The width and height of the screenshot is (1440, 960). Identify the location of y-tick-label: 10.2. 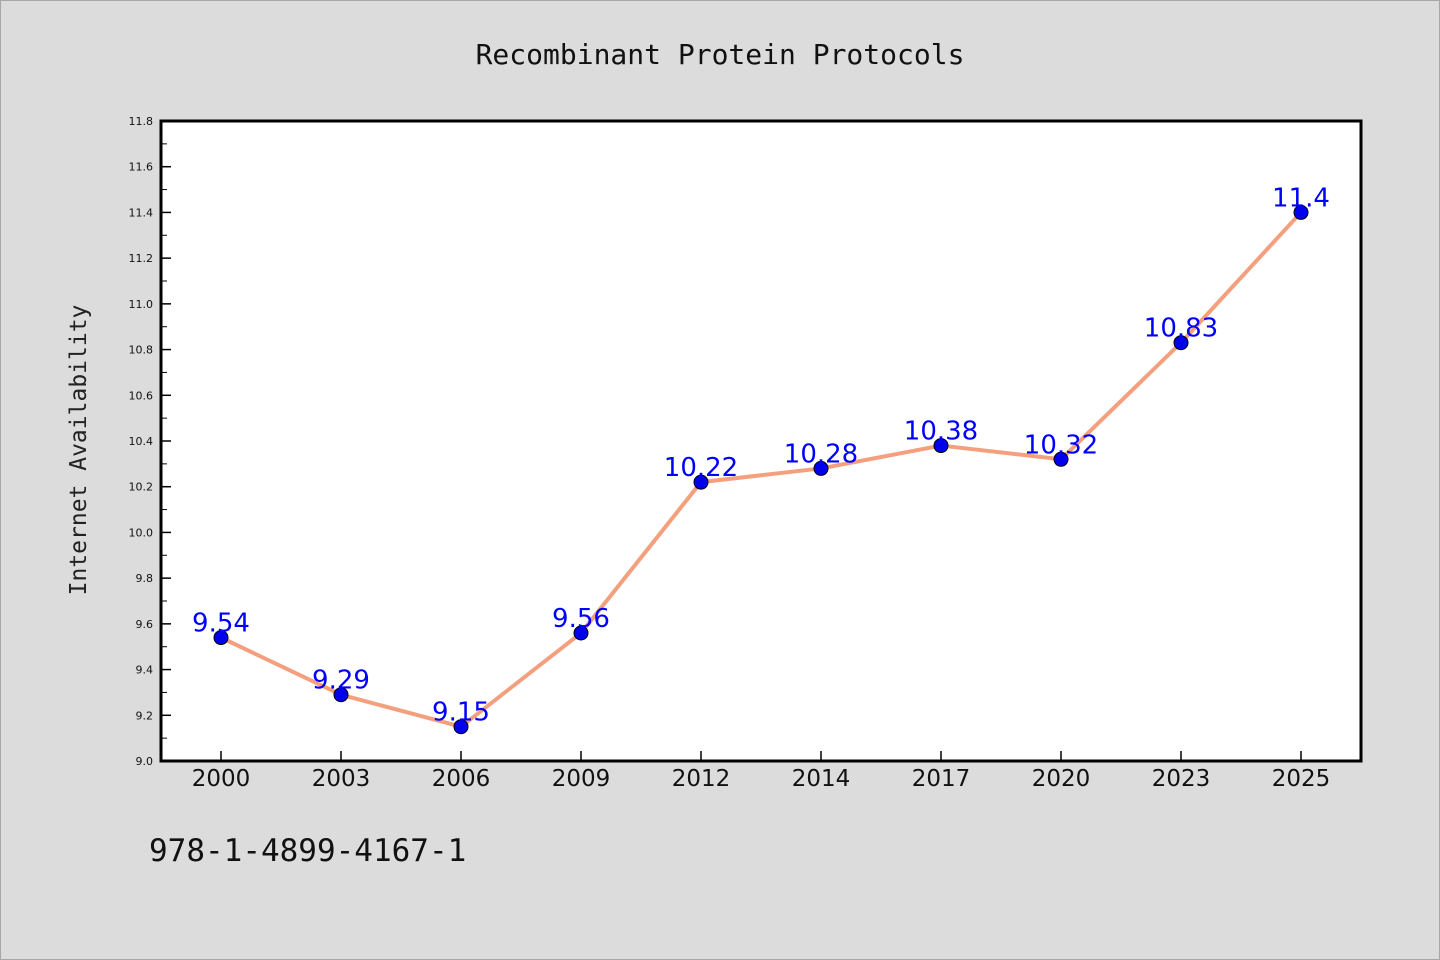
(141, 487).